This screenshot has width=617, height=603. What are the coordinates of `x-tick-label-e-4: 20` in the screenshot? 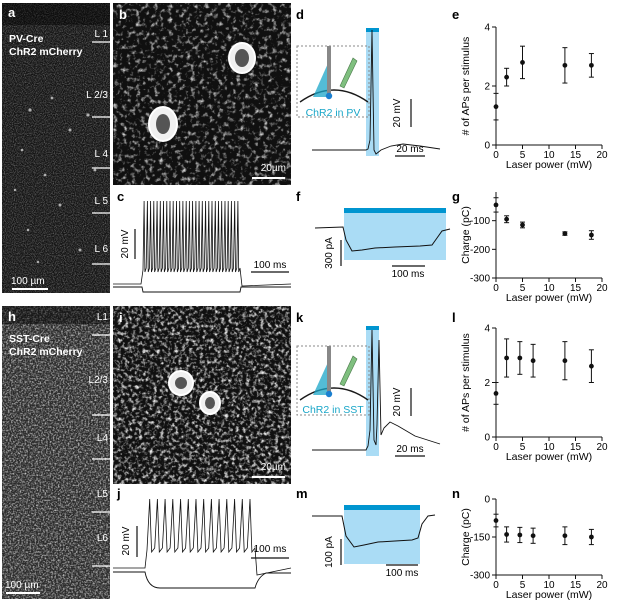 It's located at (602, 155).